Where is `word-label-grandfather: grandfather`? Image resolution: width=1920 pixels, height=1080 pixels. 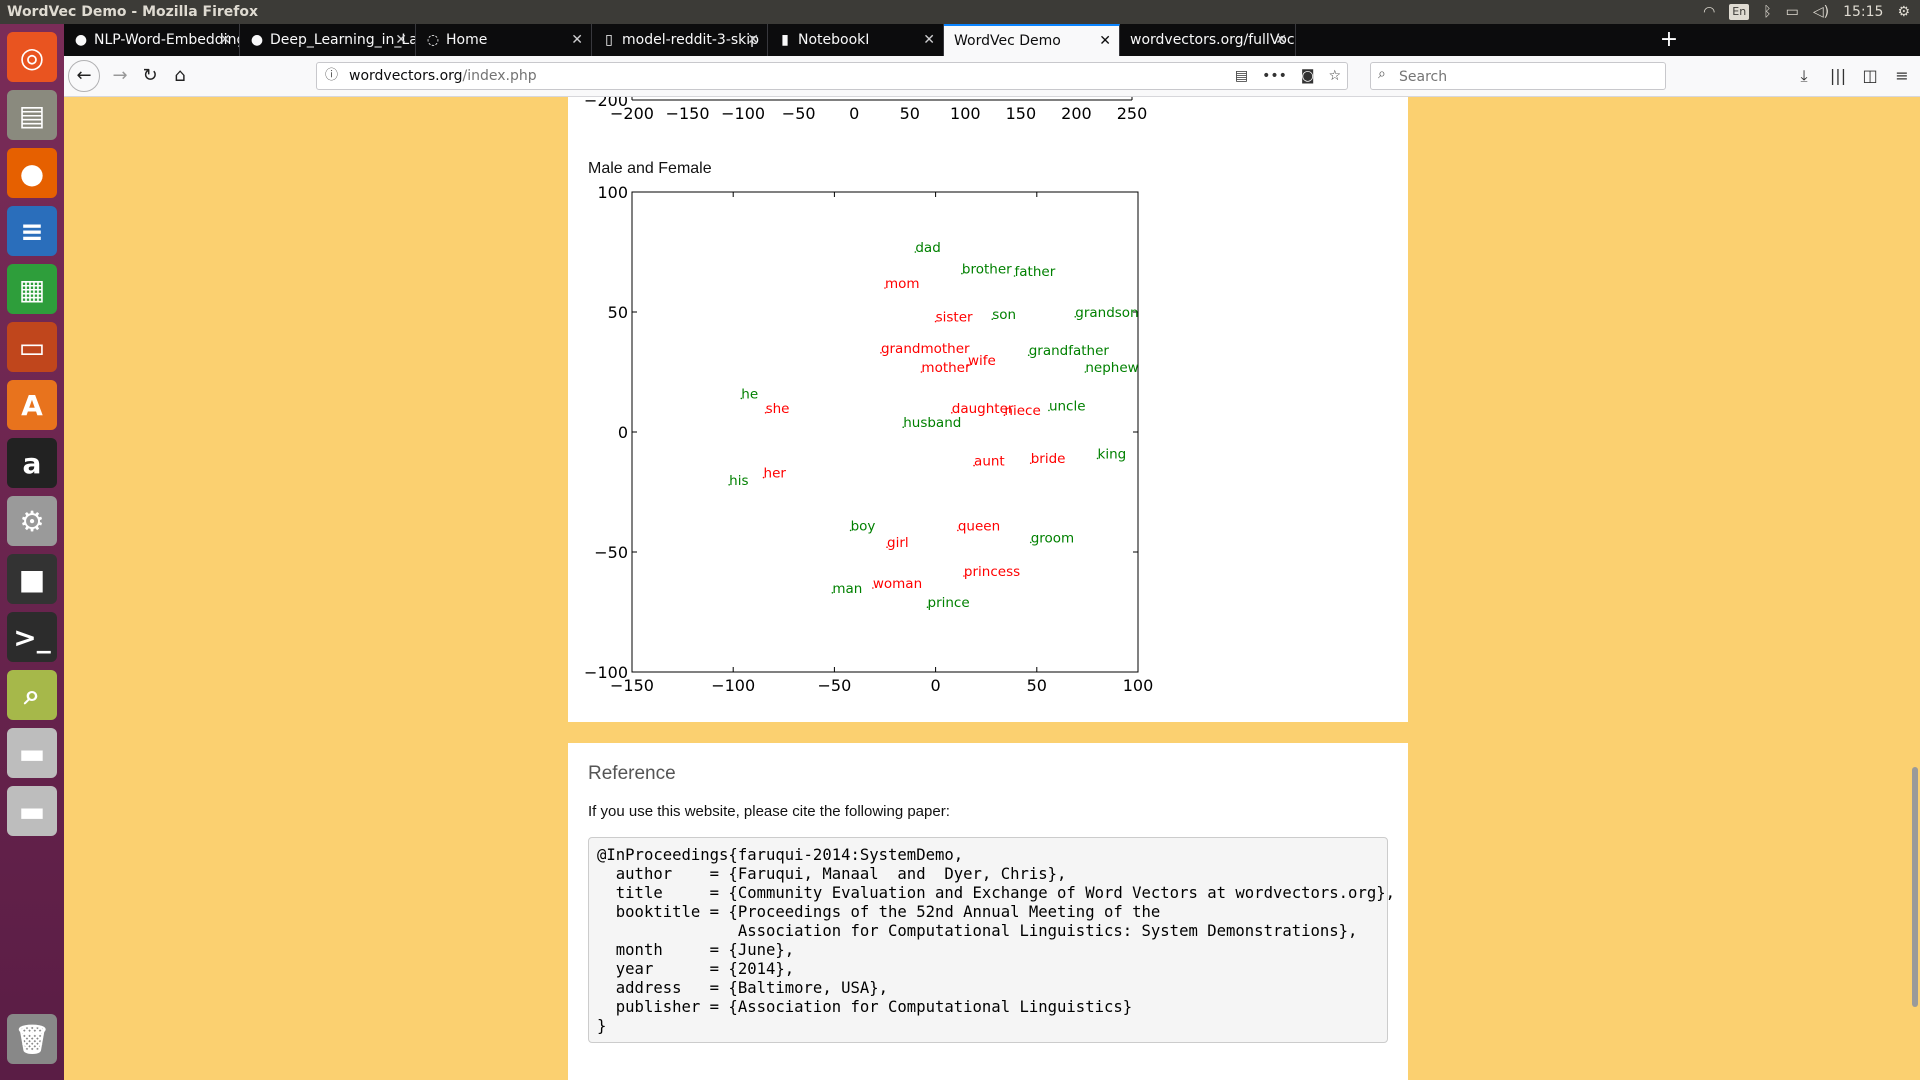
word-label-grandfather: grandfather is located at coordinates (1069, 351).